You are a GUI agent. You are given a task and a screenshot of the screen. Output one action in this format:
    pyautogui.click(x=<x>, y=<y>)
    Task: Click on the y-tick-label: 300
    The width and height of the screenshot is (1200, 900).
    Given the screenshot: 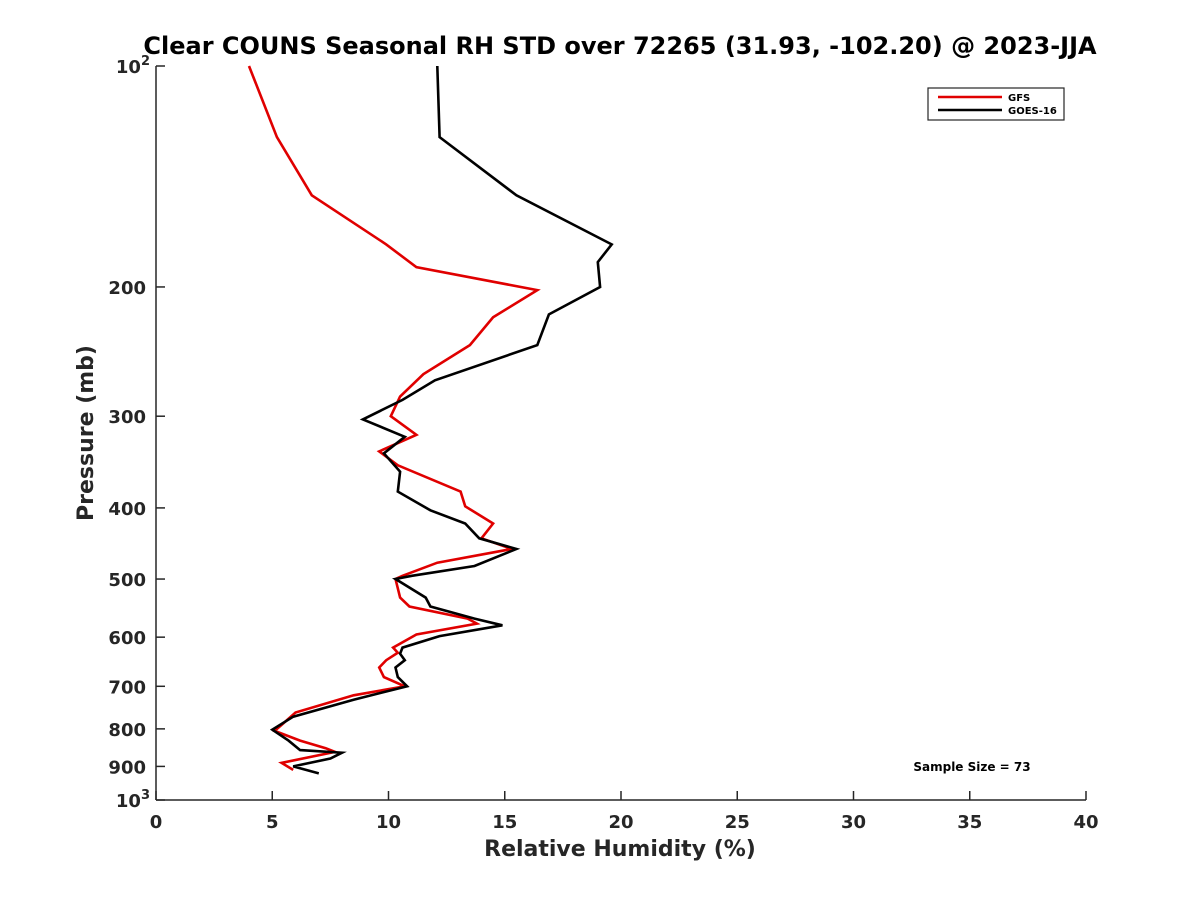 What is the action you would take?
    pyautogui.click(x=127, y=417)
    